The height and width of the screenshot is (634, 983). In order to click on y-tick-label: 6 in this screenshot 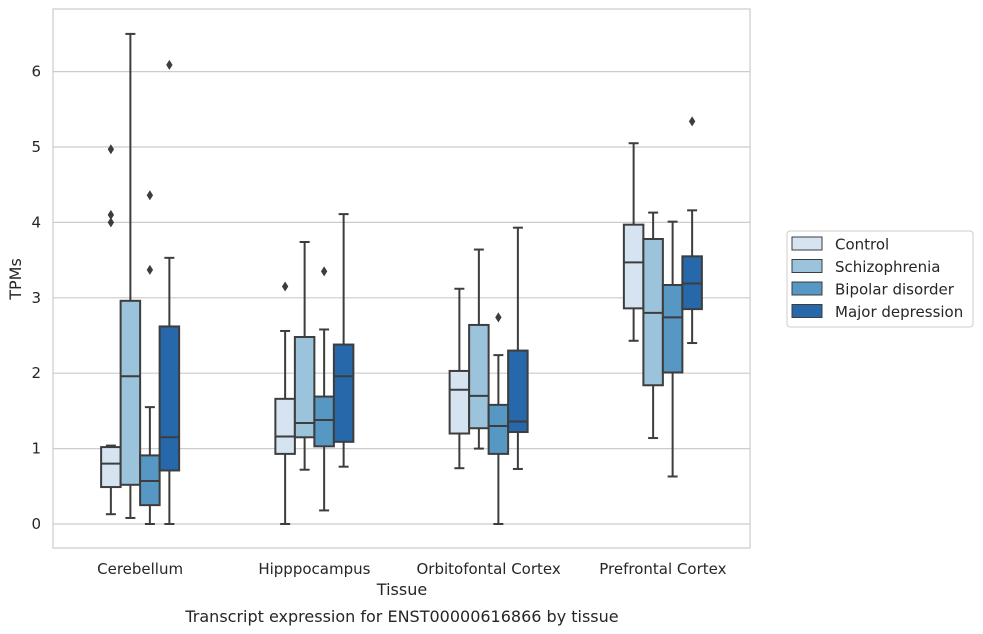, I will do `click(36, 72)`.